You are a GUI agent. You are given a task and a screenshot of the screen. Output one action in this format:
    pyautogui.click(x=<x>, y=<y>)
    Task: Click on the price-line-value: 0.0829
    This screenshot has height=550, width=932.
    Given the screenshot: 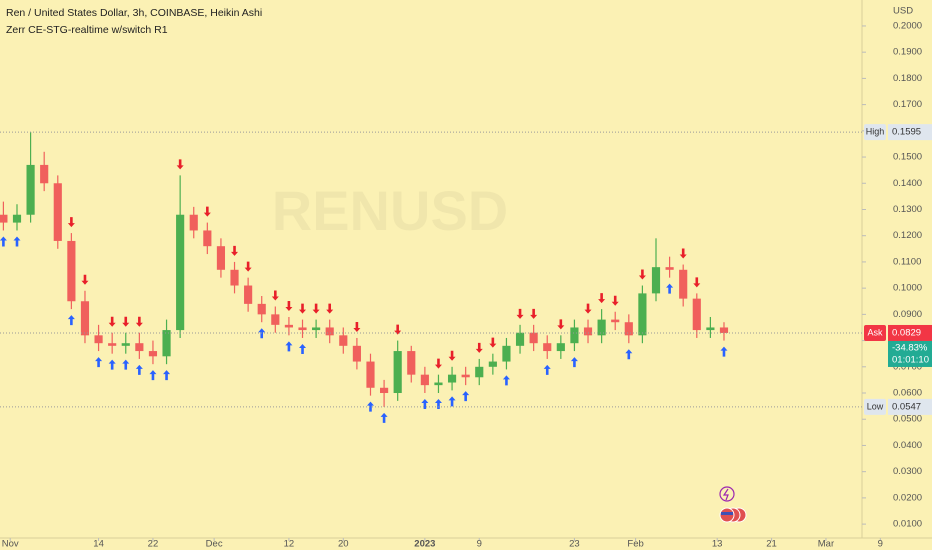 What is the action you would take?
    pyautogui.click(x=906, y=332)
    